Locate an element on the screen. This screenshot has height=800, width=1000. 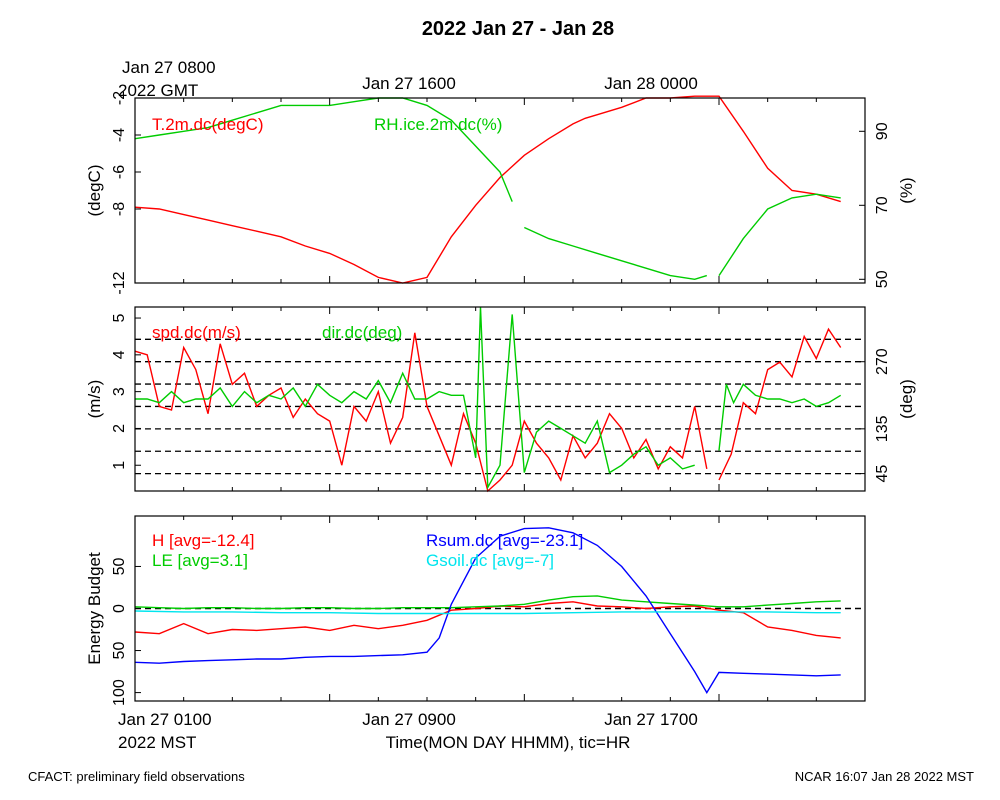
y-tick-label-right: 50 is located at coordinates (882, 279).